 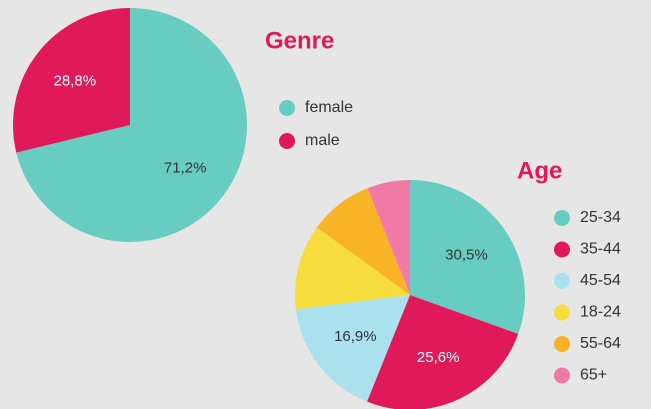 What do you see at coordinates (593, 375) in the screenshot?
I see `legend-label: 65+` at bounding box center [593, 375].